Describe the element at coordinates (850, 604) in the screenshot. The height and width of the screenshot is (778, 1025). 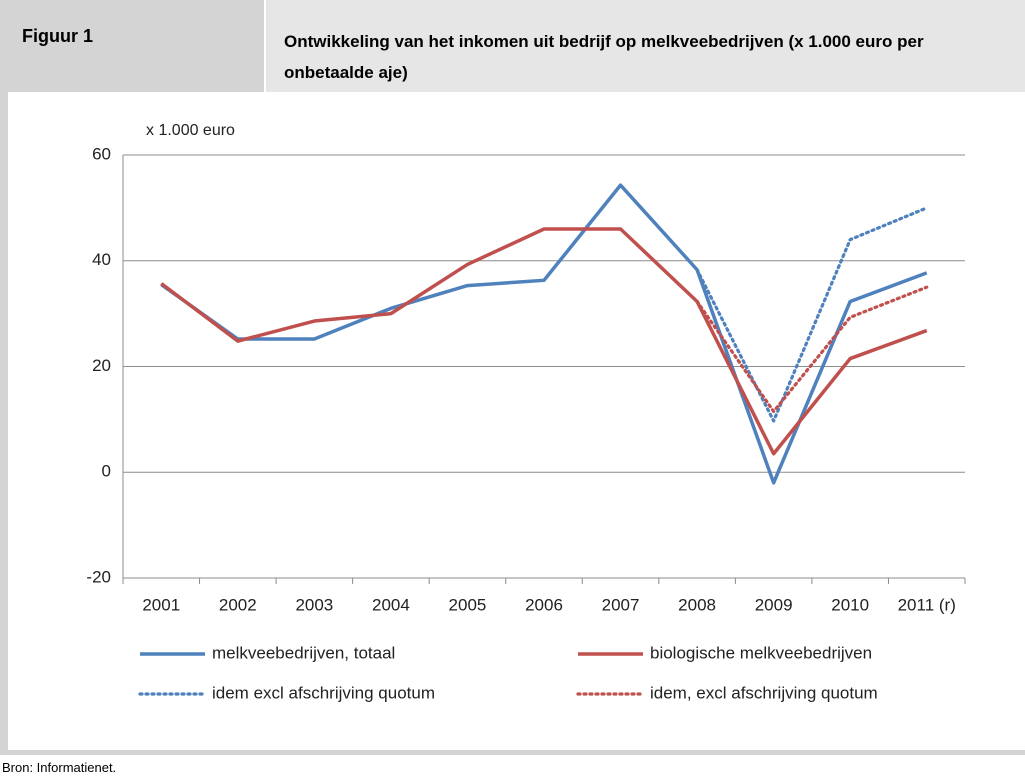
I see `x-tick-label: 2010` at that location.